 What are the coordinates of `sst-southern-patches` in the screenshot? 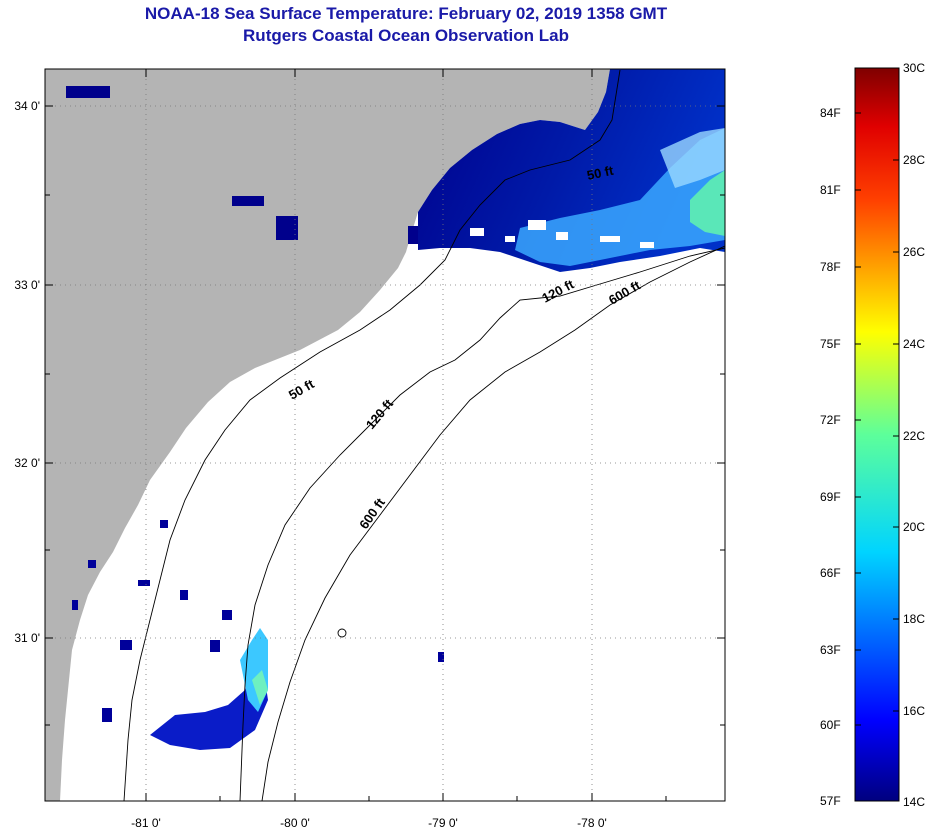 It's located at (258, 635).